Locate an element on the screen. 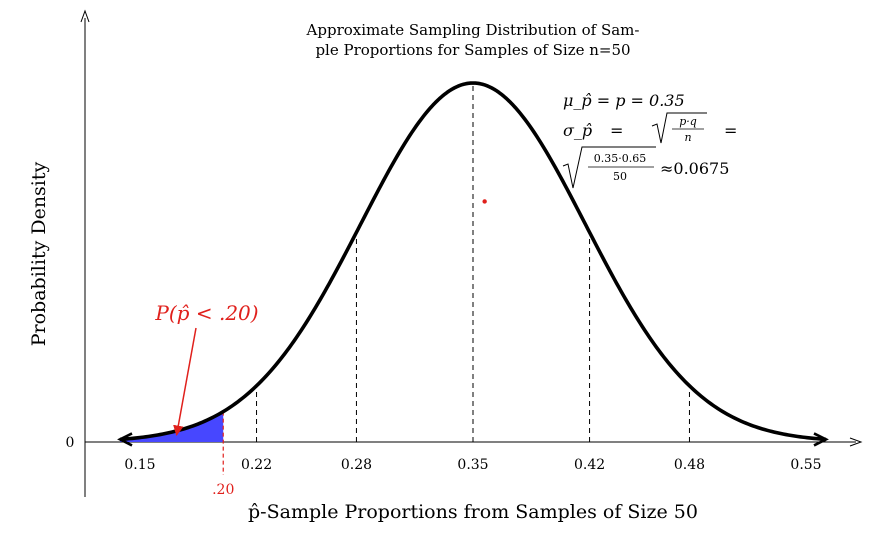  x-tick-label-6: 0.55 is located at coordinates (805, 465).